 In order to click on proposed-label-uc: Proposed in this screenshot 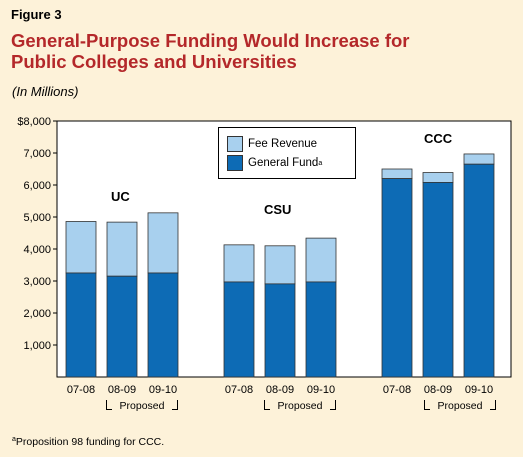, I will do `click(142, 406)`.